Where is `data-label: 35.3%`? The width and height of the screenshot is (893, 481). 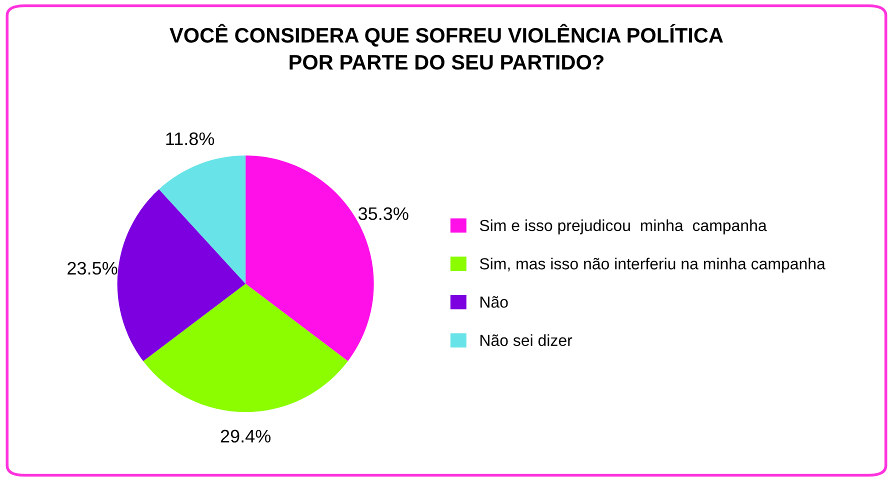 data-label: 35.3% is located at coordinates (383, 213).